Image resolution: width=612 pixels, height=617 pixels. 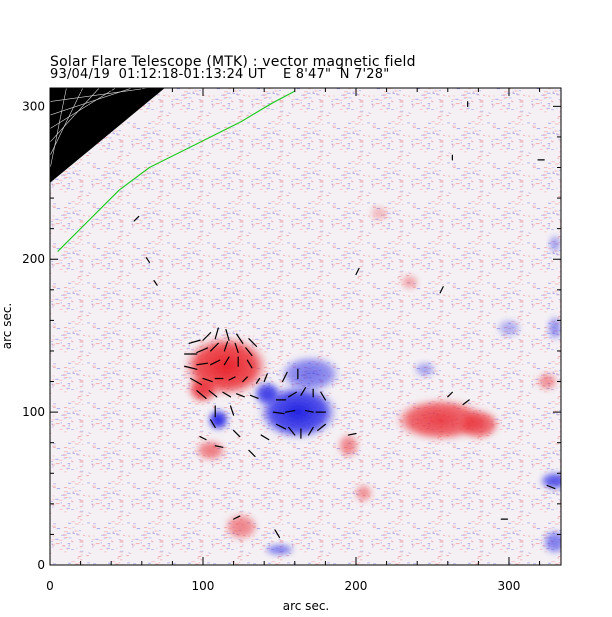 What do you see at coordinates (41, 565) in the screenshot?
I see `y-tick-label: 0` at bounding box center [41, 565].